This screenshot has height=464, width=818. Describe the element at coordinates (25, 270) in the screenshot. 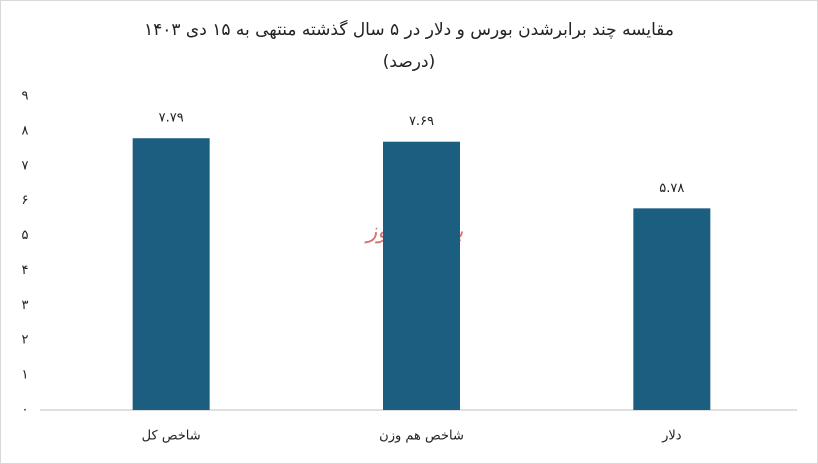

I see `y-tick-label: ۴` at that location.